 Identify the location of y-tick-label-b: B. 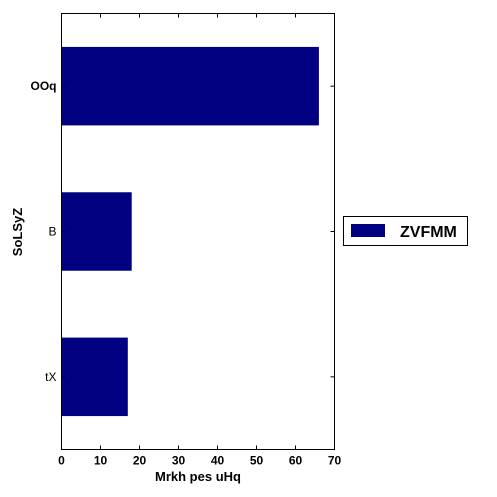
(52, 232).